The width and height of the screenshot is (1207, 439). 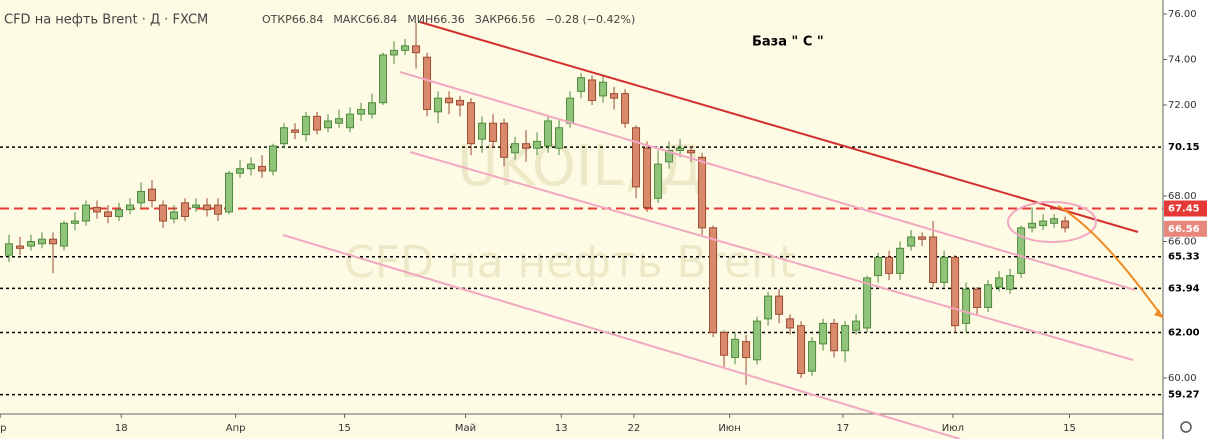 What do you see at coordinates (953, 428) in the screenshot?
I see `x-tick-label: Июл` at bounding box center [953, 428].